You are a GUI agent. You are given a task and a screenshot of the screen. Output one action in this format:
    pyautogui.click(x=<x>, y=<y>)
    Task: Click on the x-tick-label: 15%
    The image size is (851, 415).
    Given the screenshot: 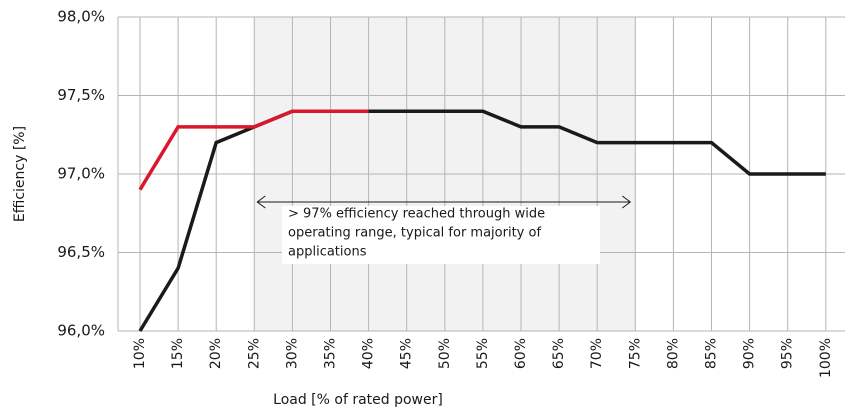 What is the action you would take?
    pyautogui.click(x=178, y=353)
    